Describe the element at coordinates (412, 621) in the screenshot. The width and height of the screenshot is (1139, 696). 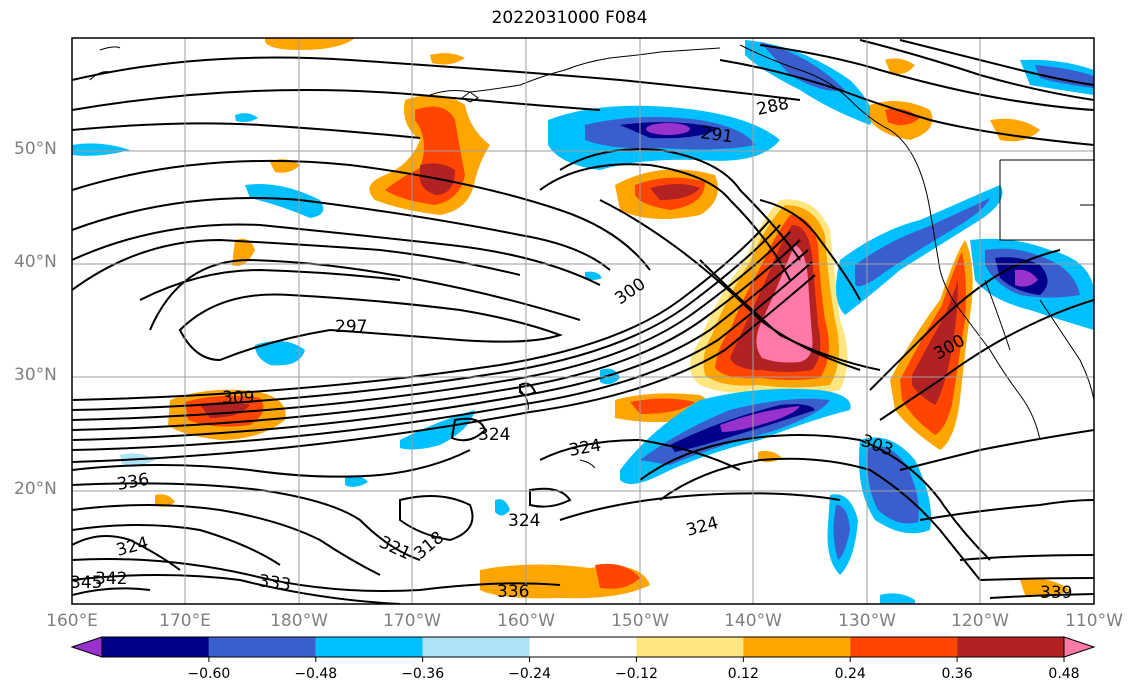
I see `lon-label: 170°W` at that location.